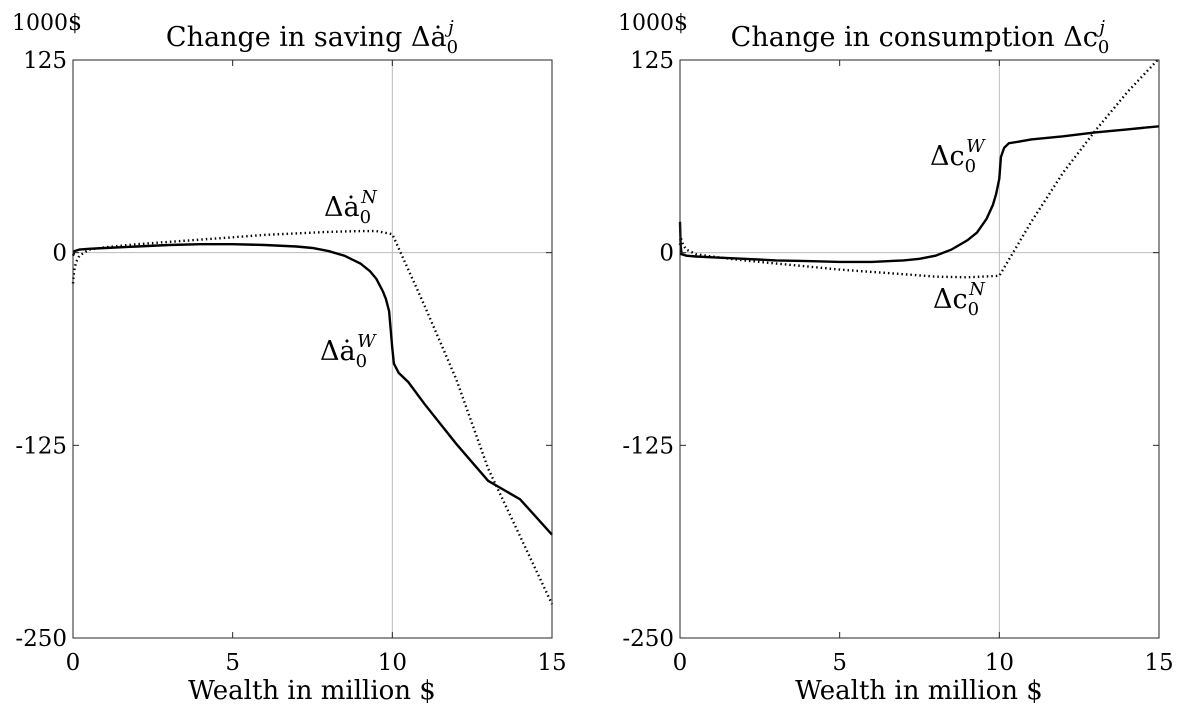 This screenshot has width=1177, height=704. Describe the element at coordinates (306, 37) in the screenshot. I see `chart-title-text: Change in saving Δȧ` at that location.